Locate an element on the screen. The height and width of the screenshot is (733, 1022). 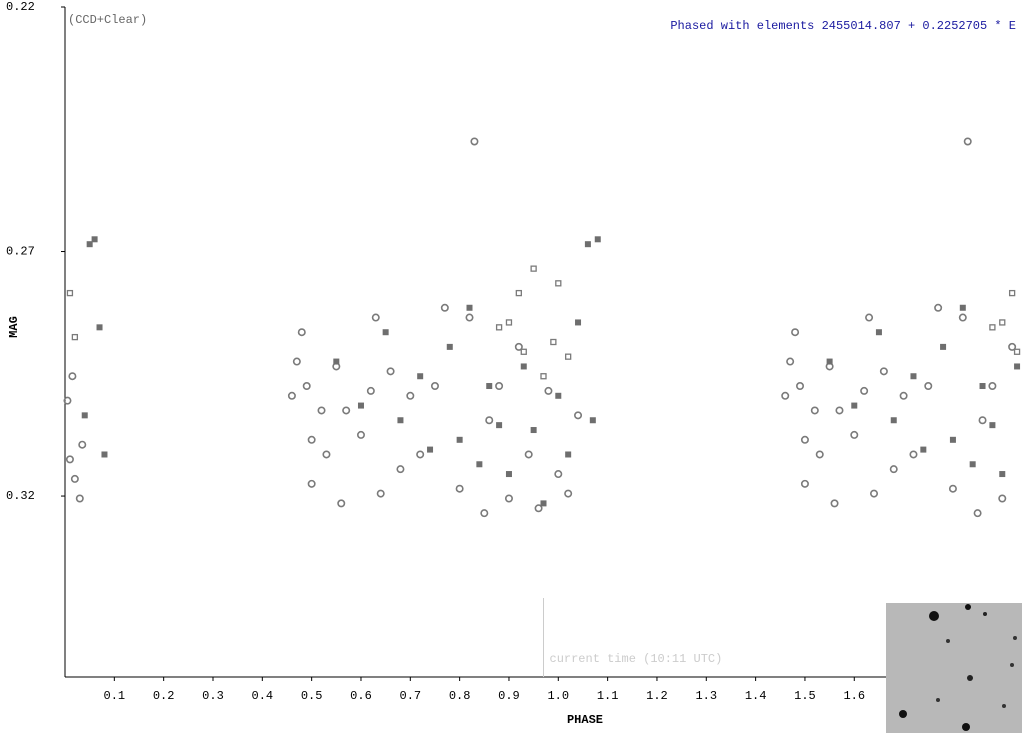
x-tick-label: 1.0 is located at coordinates (558, 696).